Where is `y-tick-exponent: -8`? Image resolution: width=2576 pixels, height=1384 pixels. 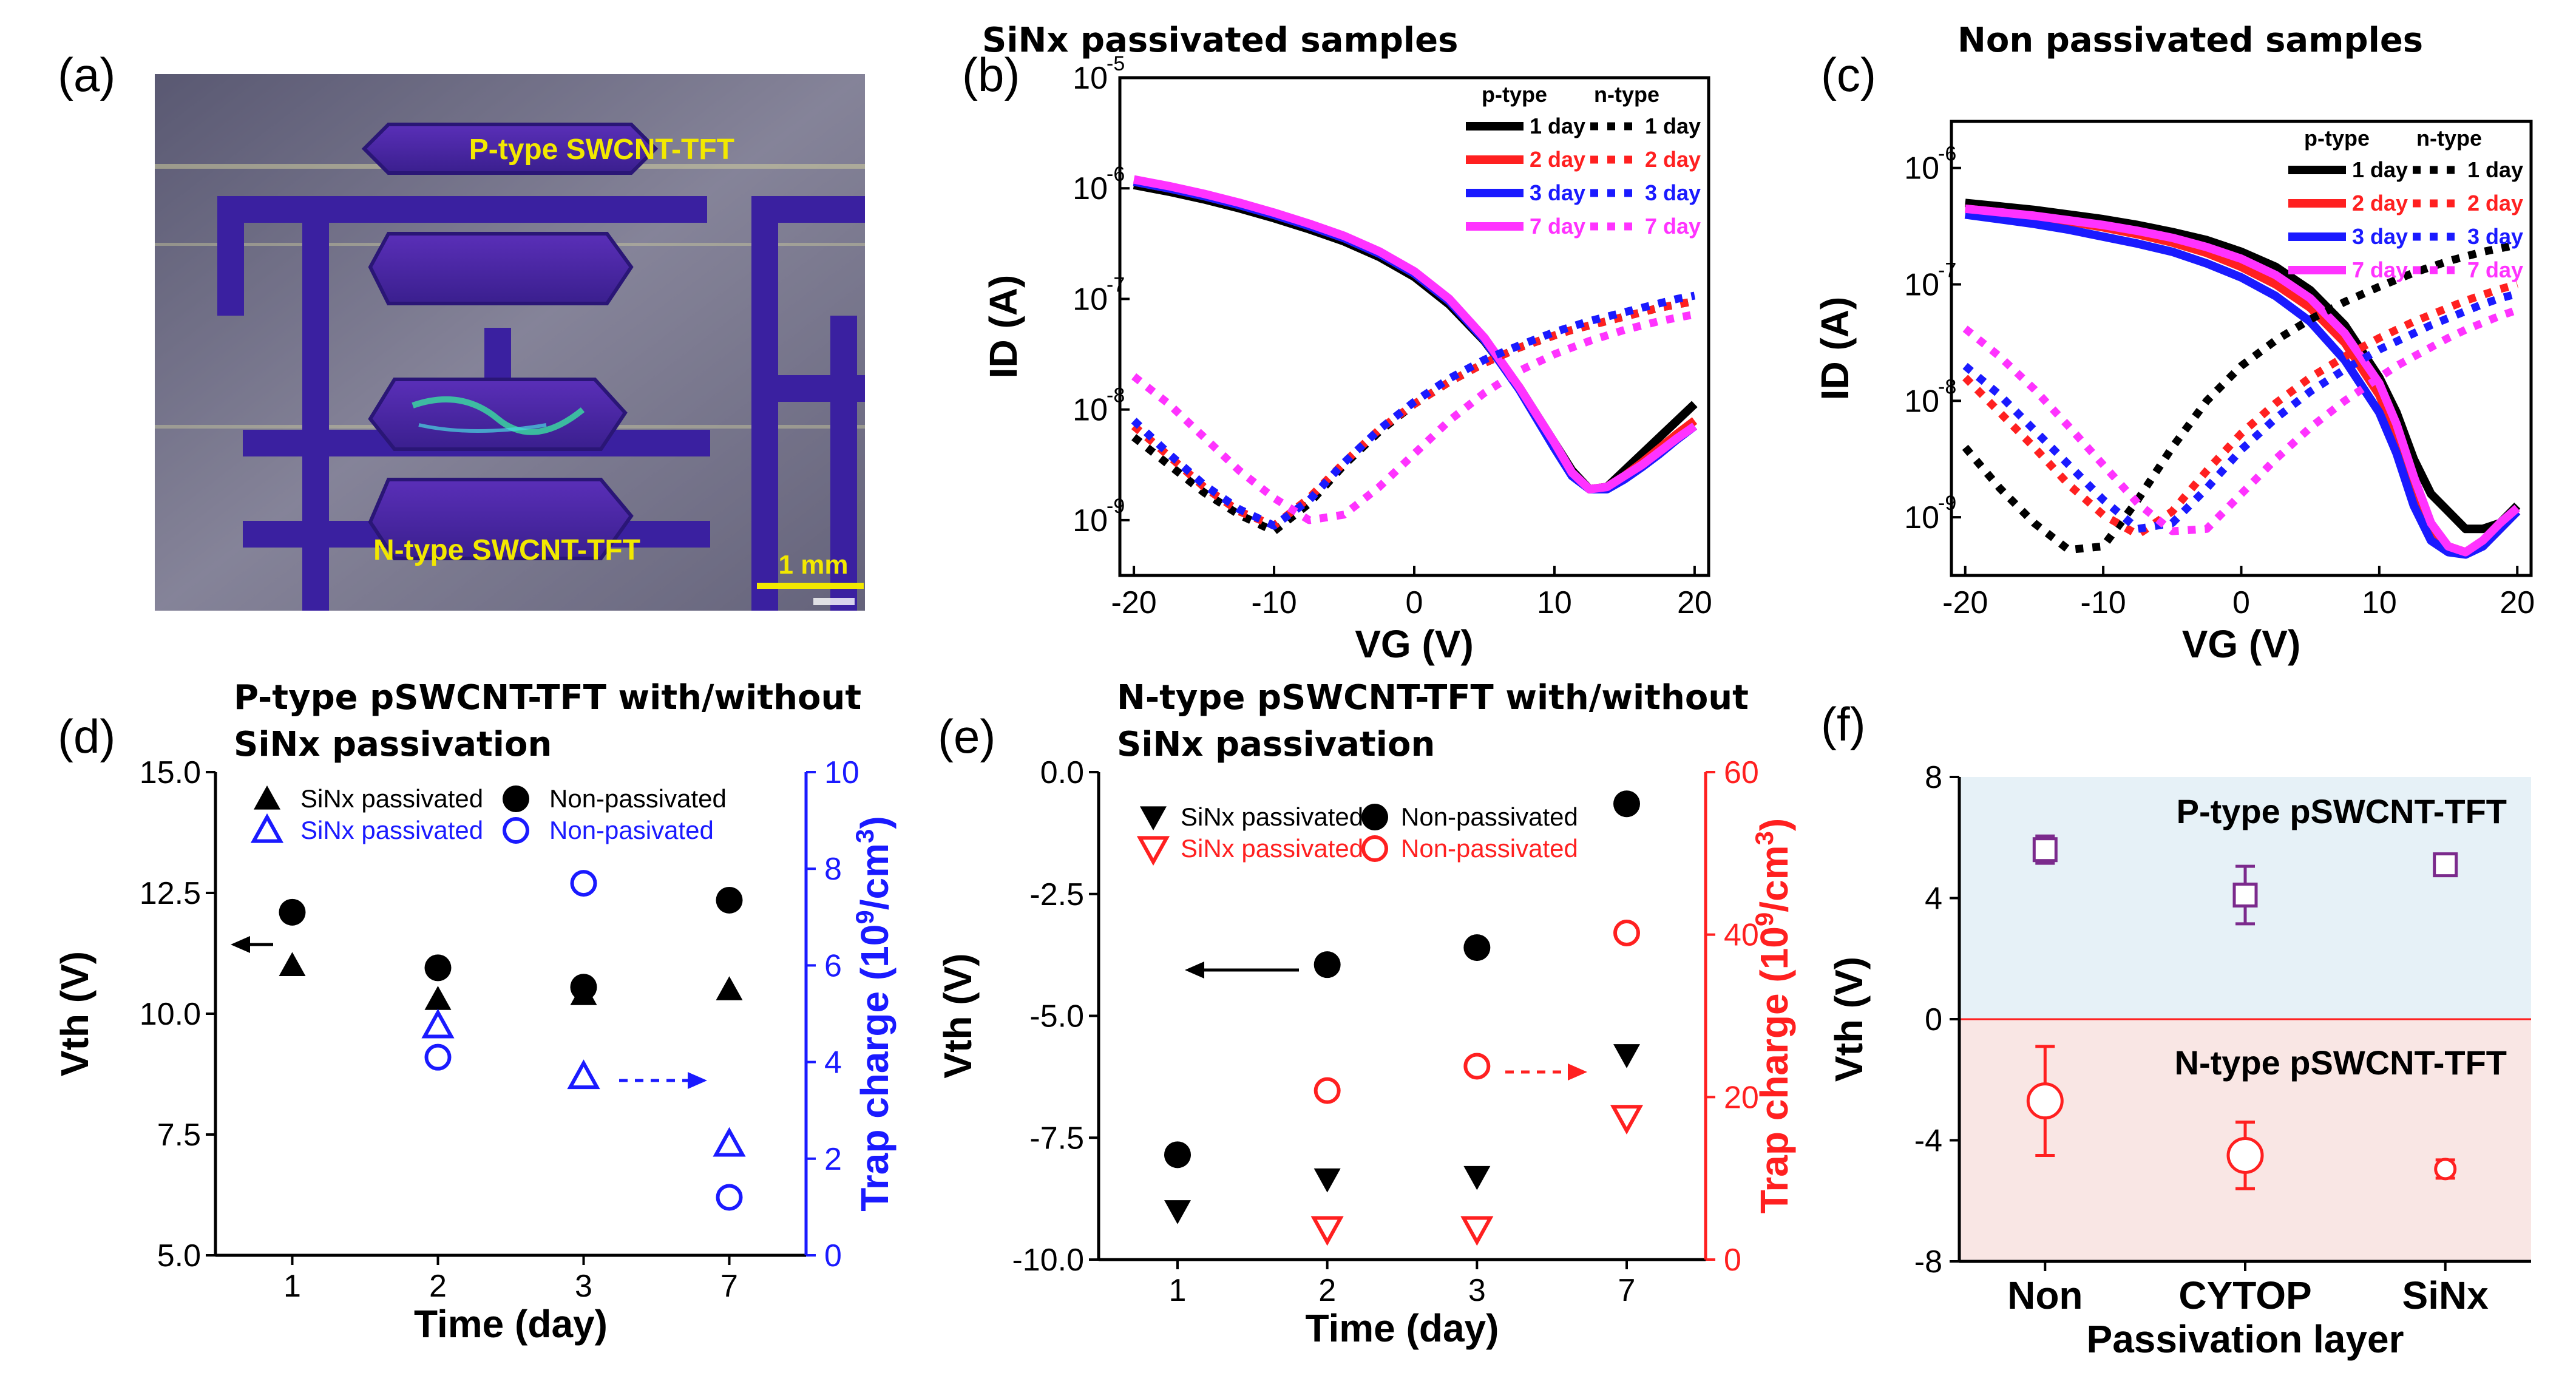 y-tick-exponent: -8 is located at coordinates (1116, 395).